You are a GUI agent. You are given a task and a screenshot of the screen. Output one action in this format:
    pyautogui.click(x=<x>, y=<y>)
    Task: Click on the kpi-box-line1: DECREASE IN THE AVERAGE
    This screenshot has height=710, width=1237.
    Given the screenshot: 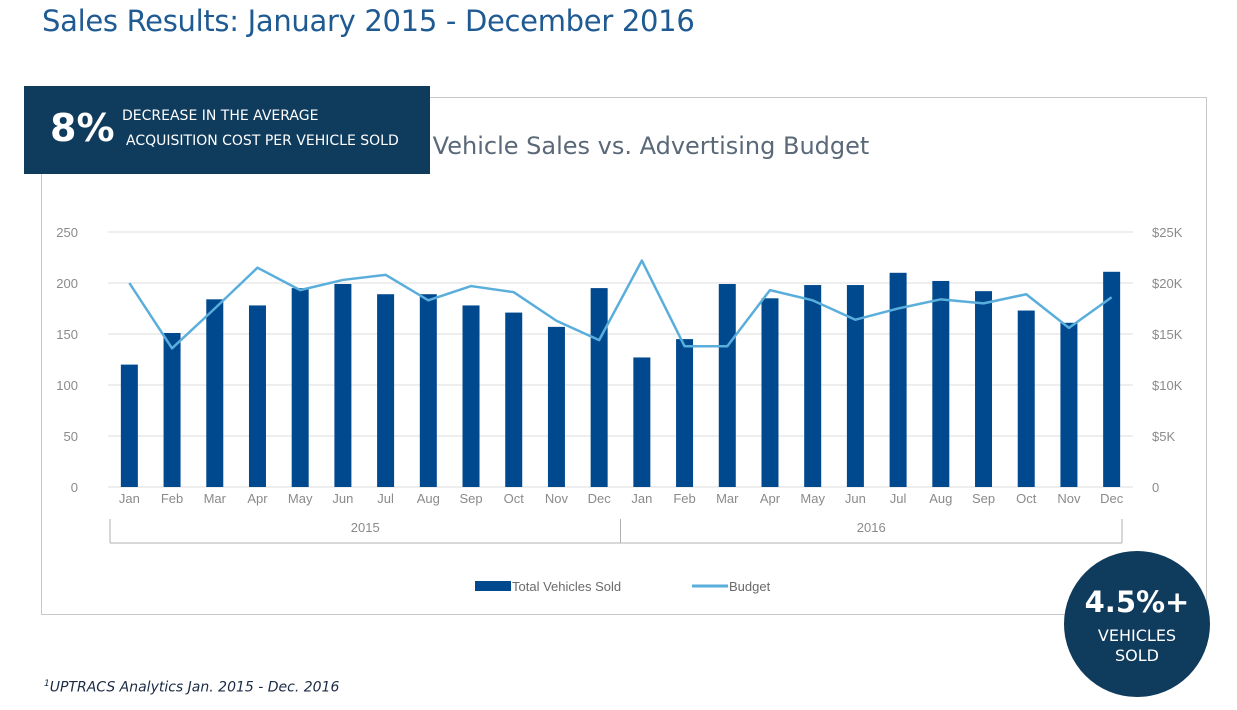 What is the action you would take?
    pyautogui.click(x=220, y=116)
    